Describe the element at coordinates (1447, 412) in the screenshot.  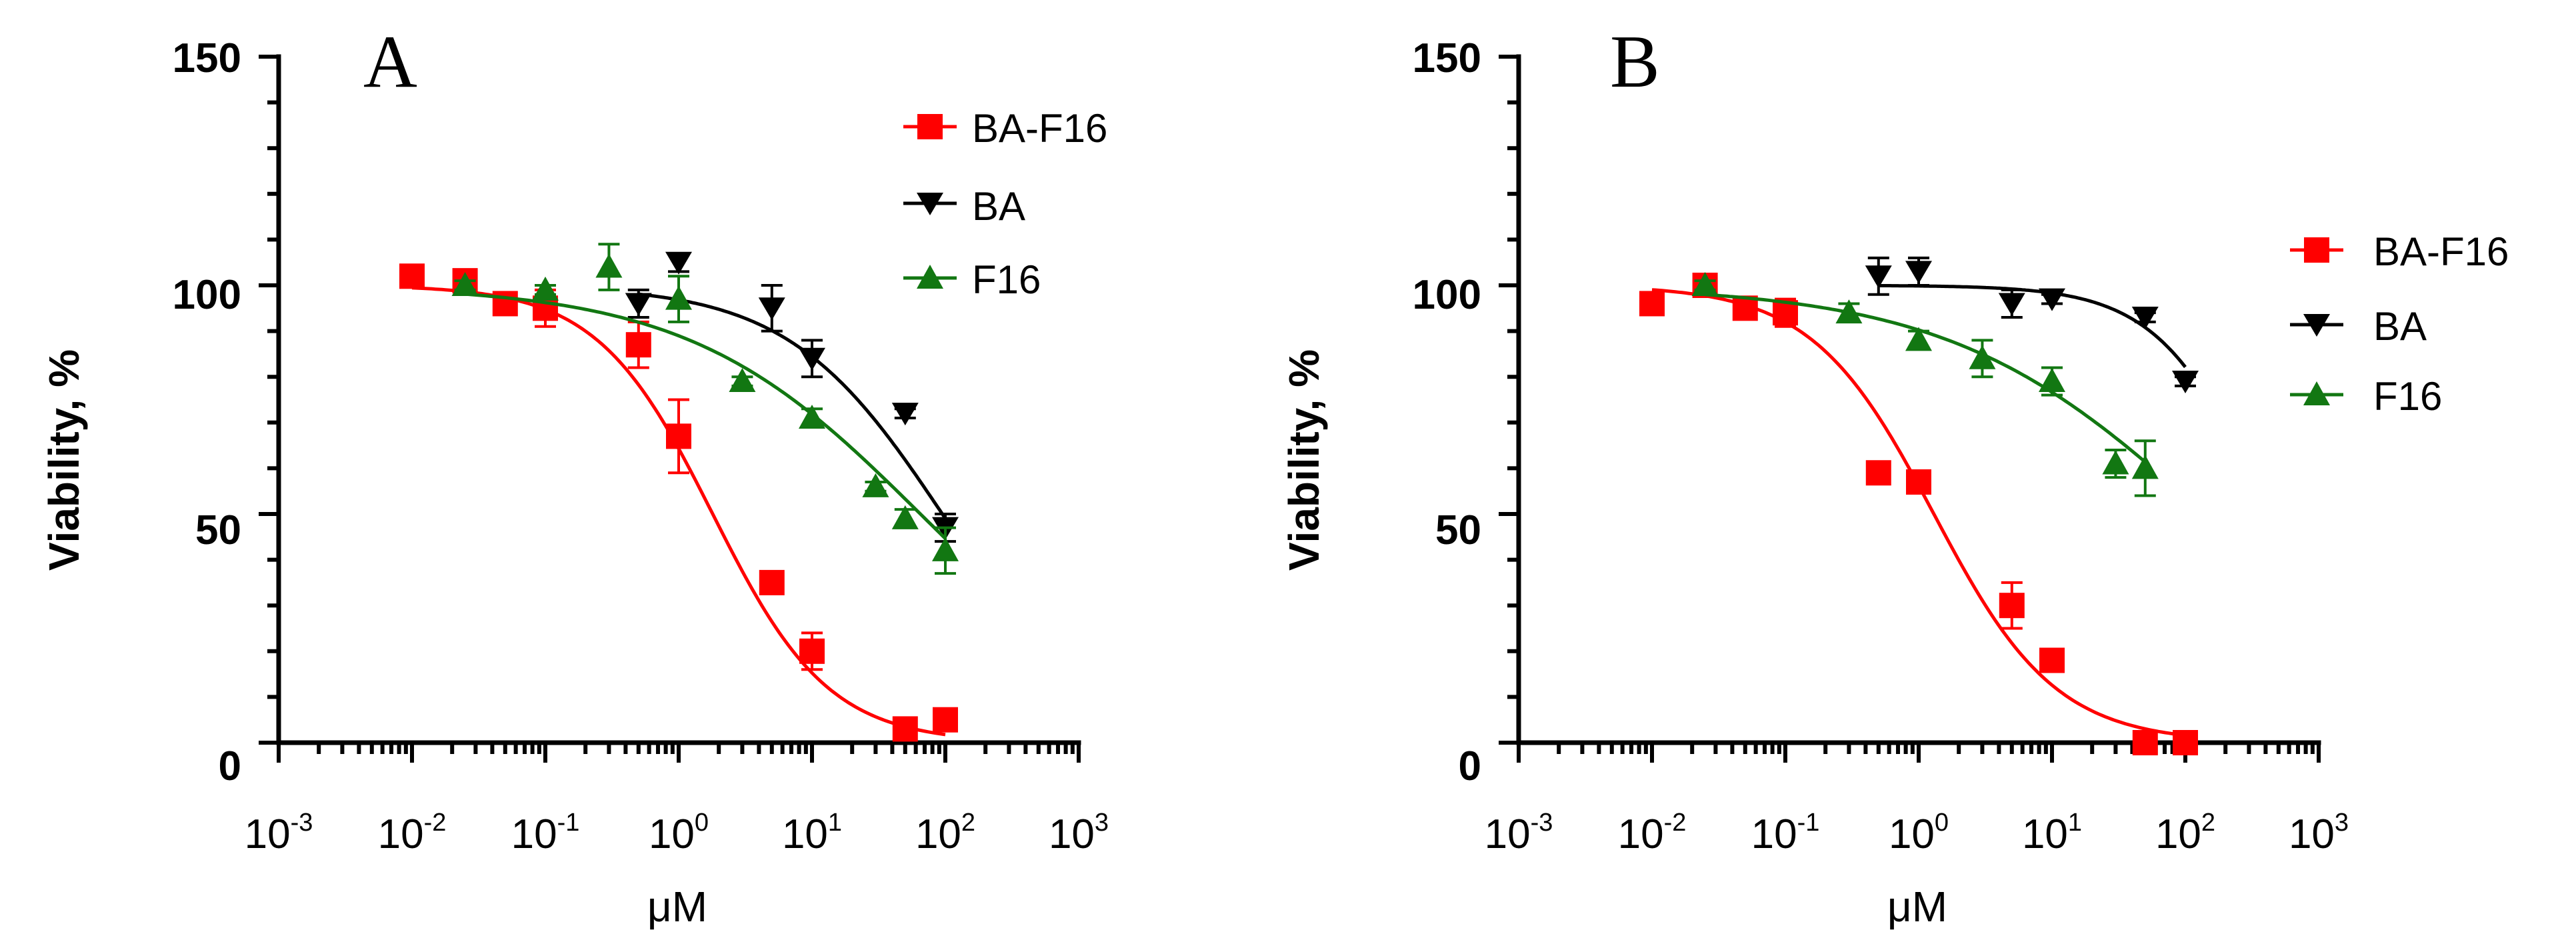
I see `y-tick-labels: 0 50 100 150` at that location.